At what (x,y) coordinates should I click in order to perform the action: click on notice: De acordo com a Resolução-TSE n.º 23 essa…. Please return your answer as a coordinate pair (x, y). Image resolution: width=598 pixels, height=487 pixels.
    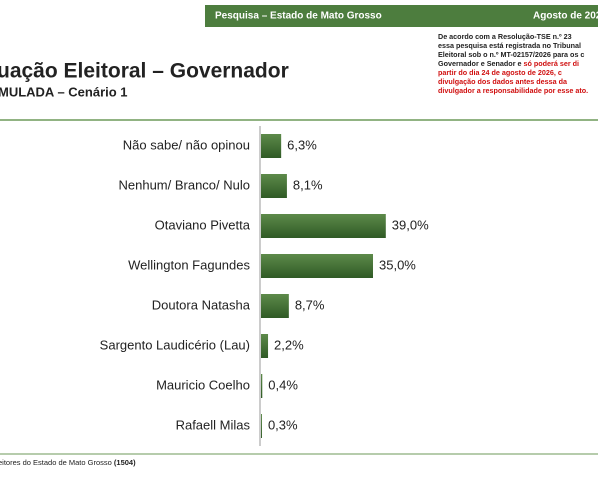
    Looking at the image, I should click on (518, 63).